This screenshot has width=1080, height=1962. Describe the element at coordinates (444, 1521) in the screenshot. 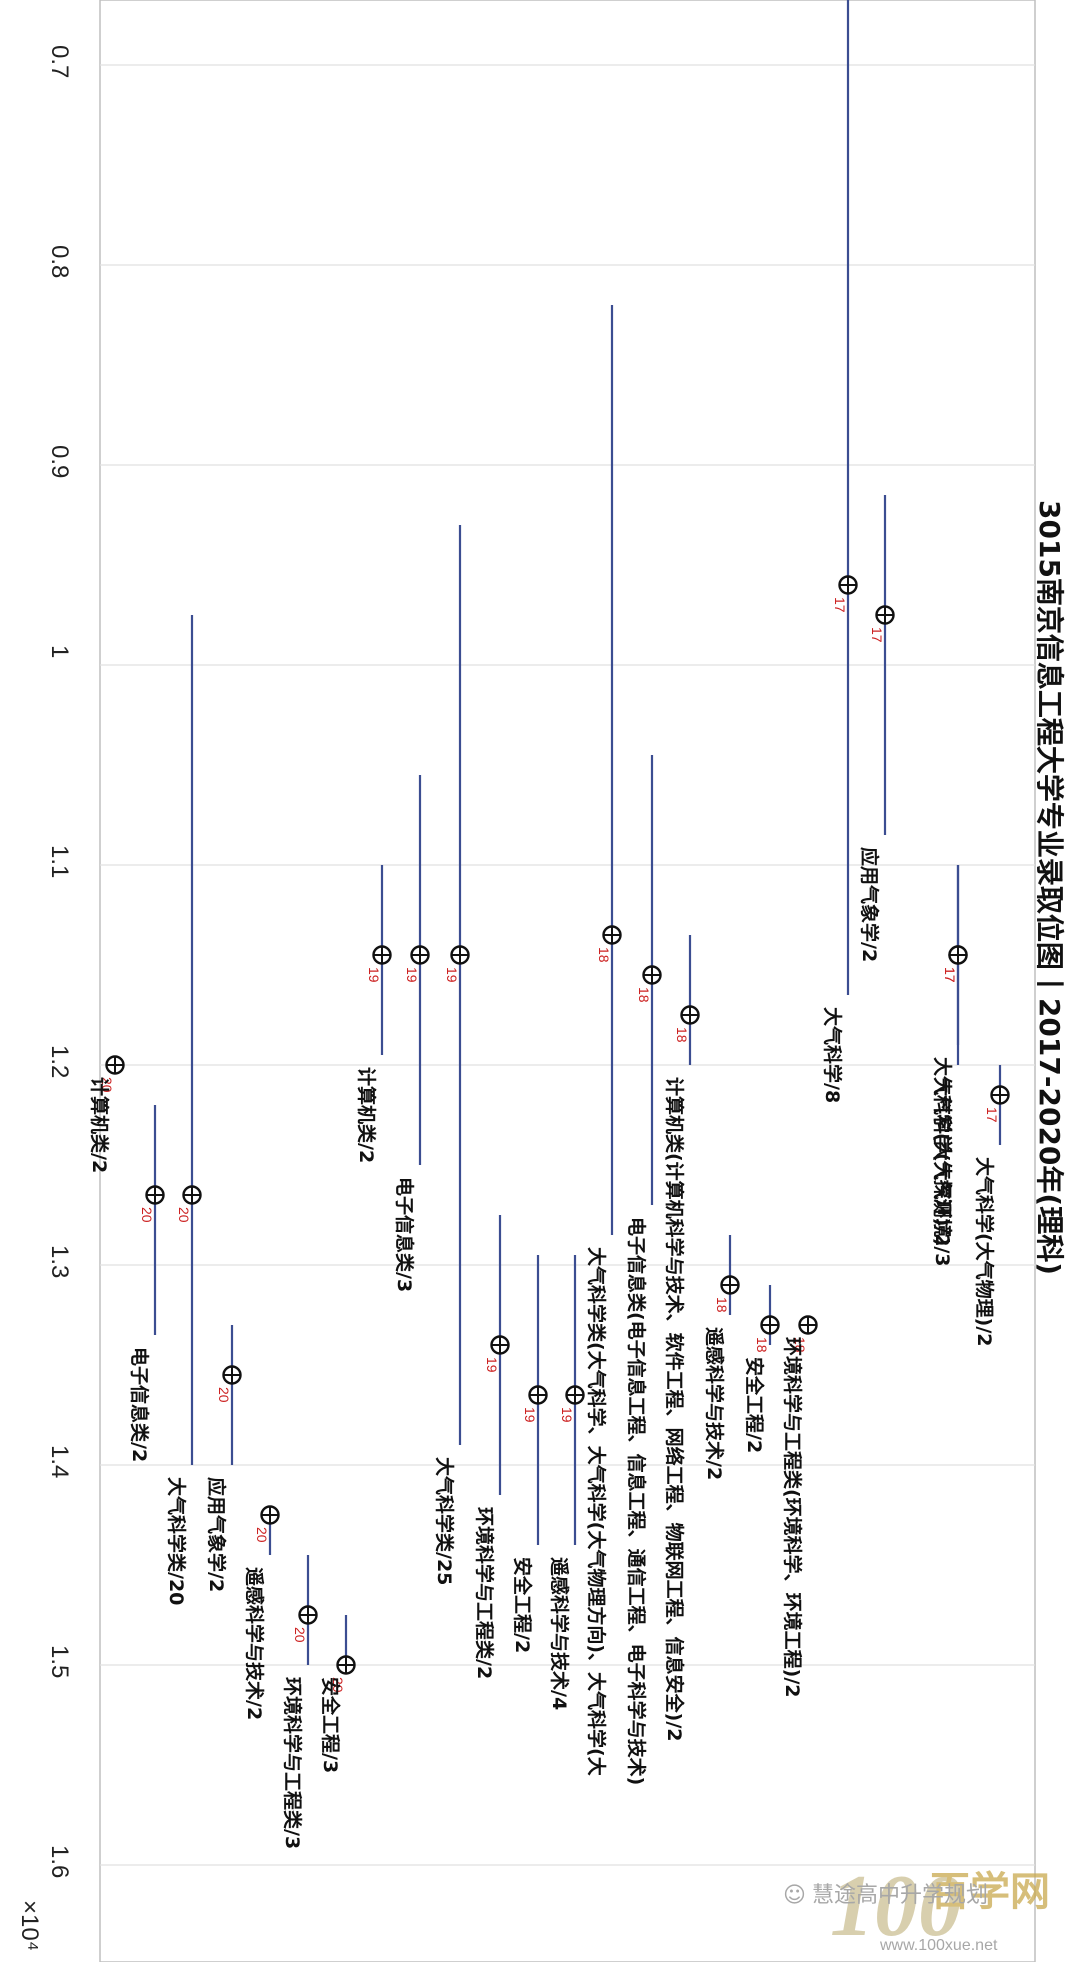

I see `point-label: 大气科学类/25` at that location.